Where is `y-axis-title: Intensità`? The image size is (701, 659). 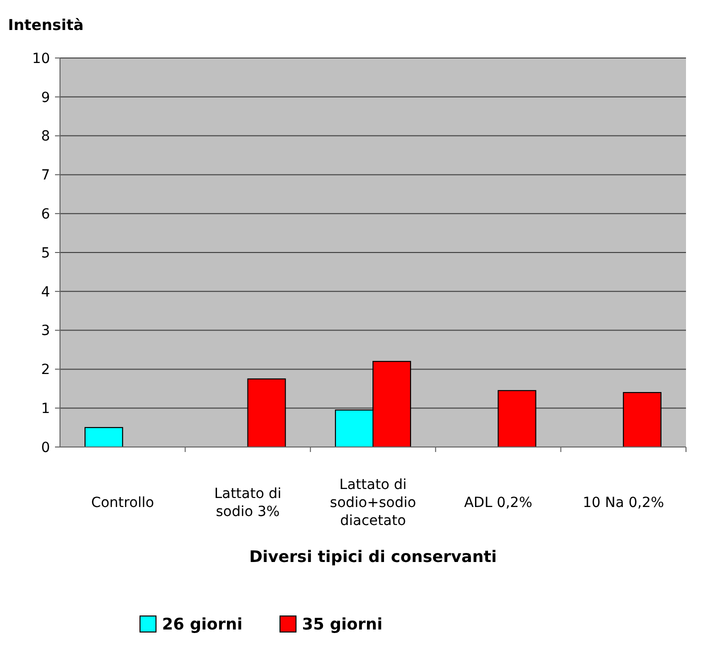 y-axis-title: Intensità is located at coordinates (46, 25).